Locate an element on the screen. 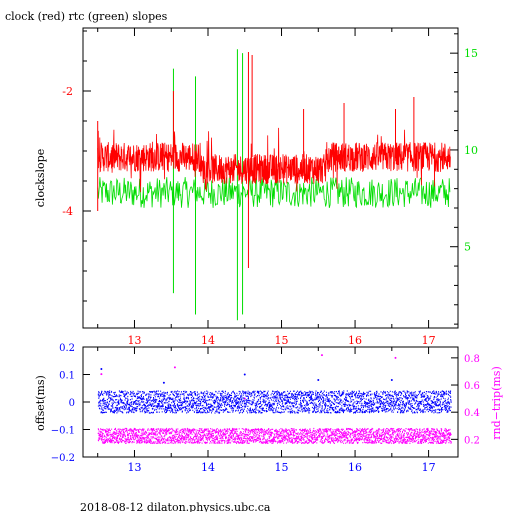 The image size is (512, 512). rtt-scatter-points is located at coordinates (274, 399).